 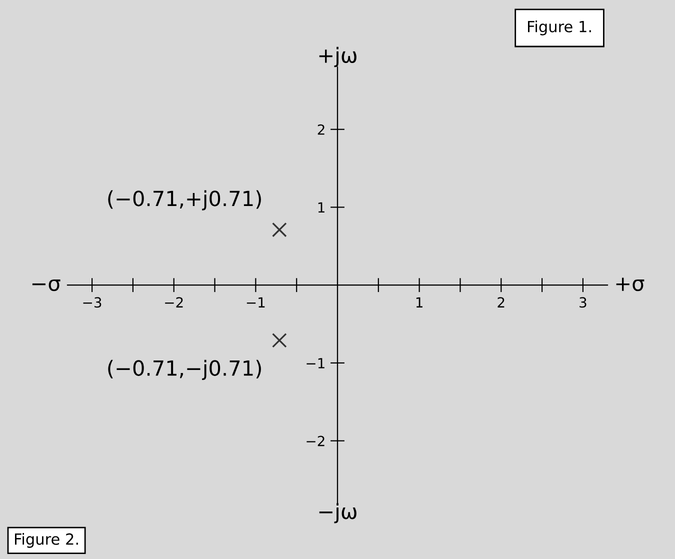 I want to click on annotation: (−0.71,−j0.71), so click(x=184, y=370).